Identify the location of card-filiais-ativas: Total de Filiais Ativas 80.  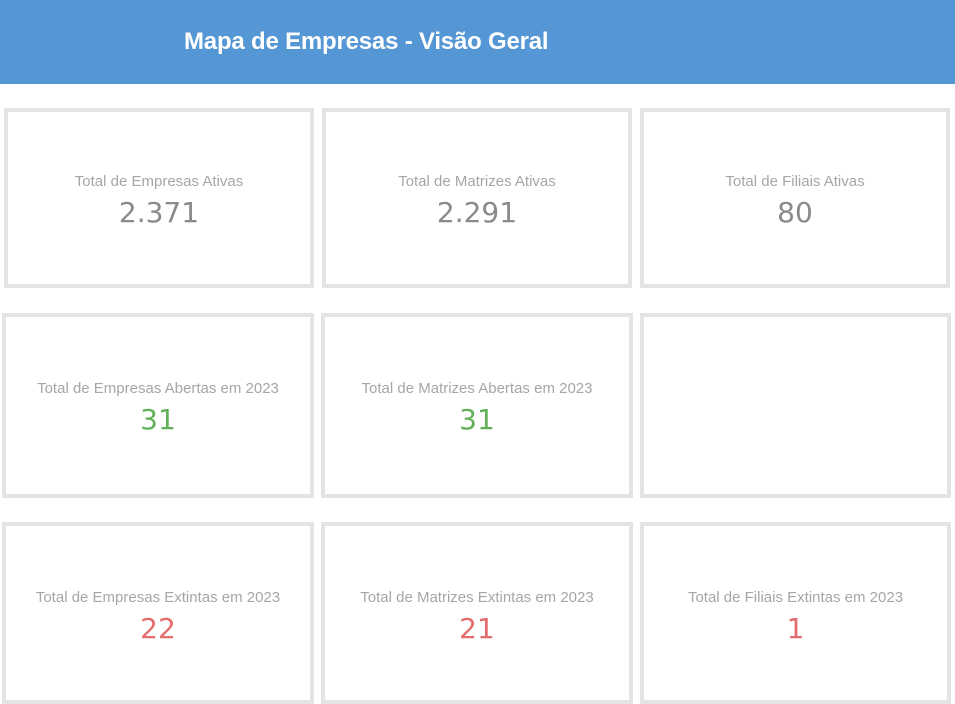
(795, 198).